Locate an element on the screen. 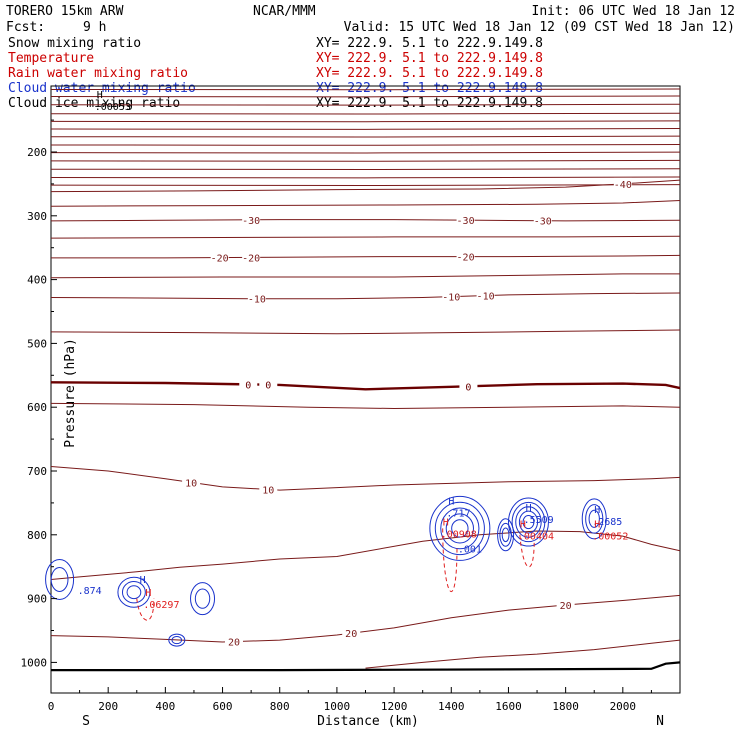  temp-label--20-1: -20 is located at coordinates (251, 258).